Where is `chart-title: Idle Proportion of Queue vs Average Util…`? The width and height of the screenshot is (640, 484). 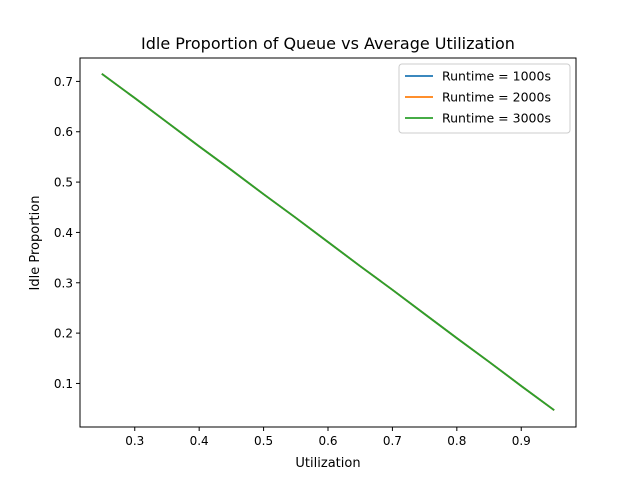
chart-title: Idle Proportion of Queue vs Average Util… is located at coordinates (328, 43).